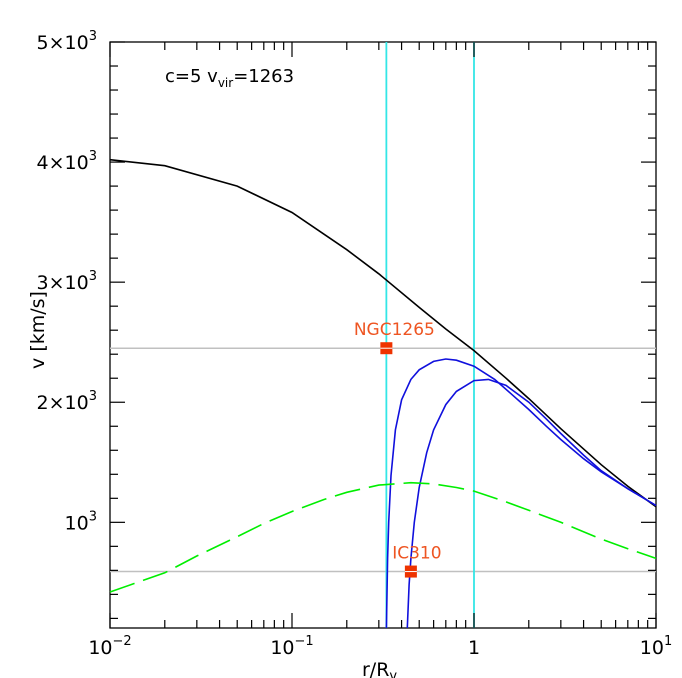 The height and width of the screenshot is (678, 682). What do you see at coordinates (38, 330) in the screenshot?
I see `y-axis-label: v [km/s]` at bounding box center [38, 330].